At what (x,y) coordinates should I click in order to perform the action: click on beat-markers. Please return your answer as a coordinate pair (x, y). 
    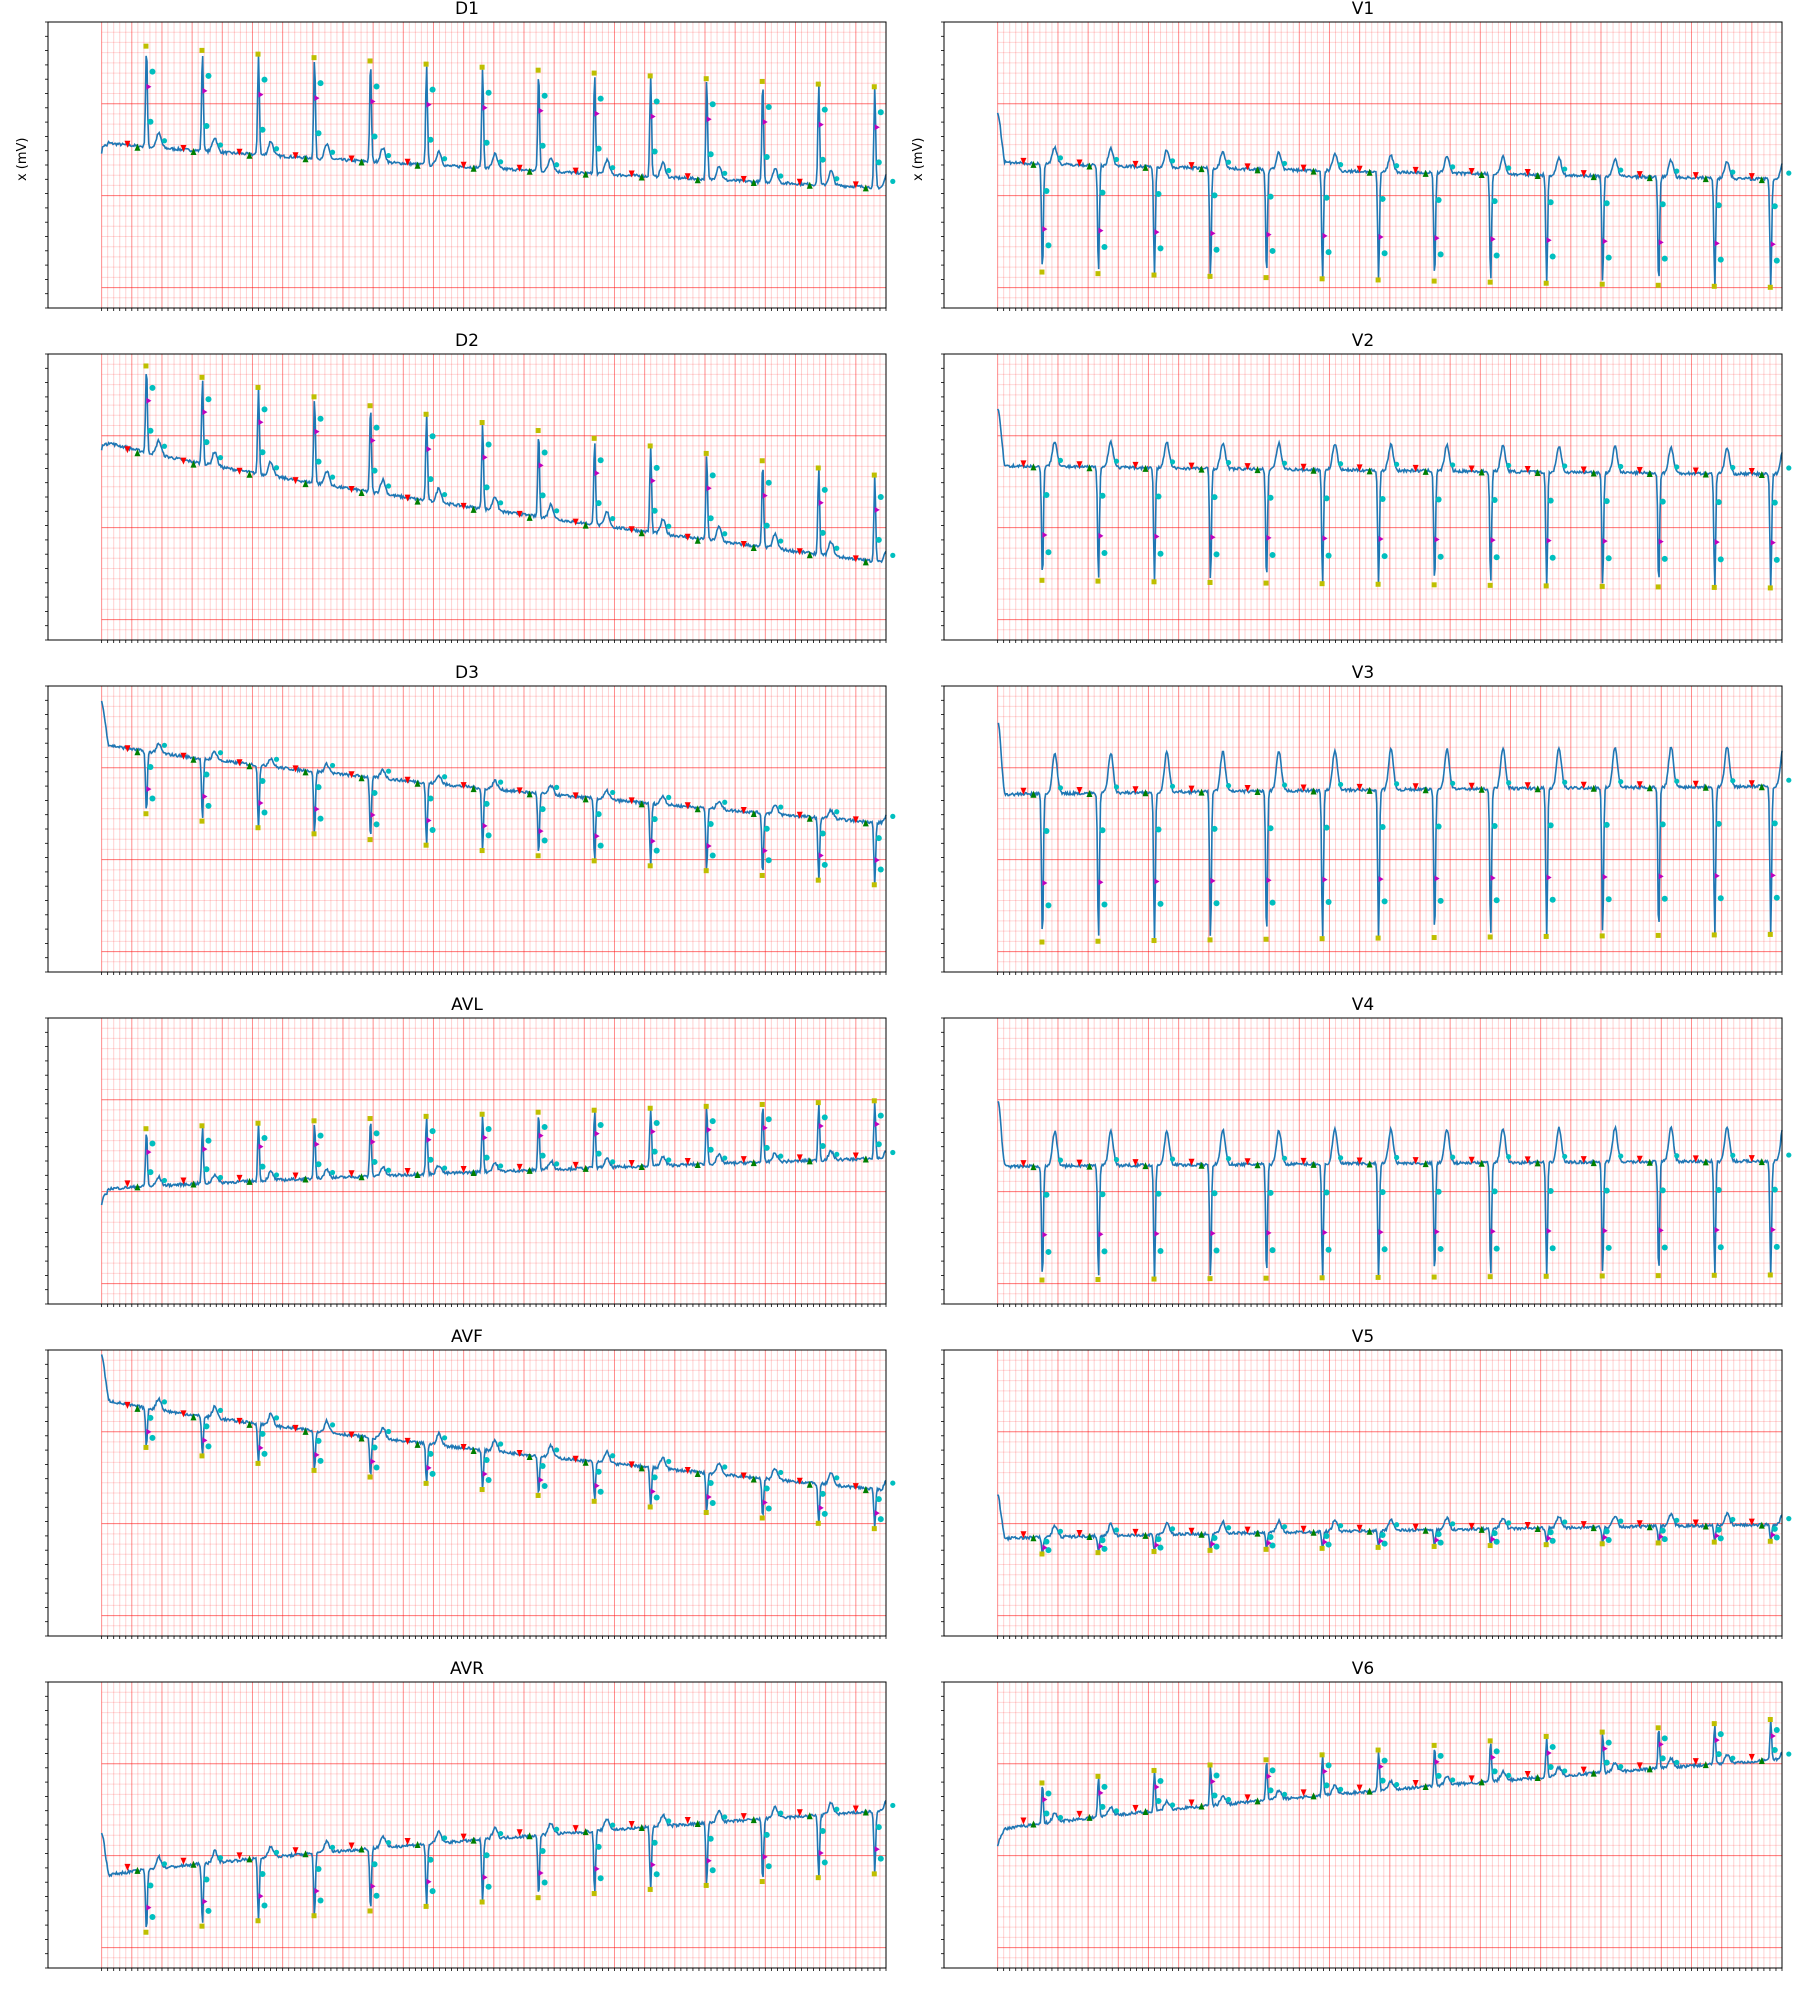
    Looking at the image, I should click on (1406, 1217).